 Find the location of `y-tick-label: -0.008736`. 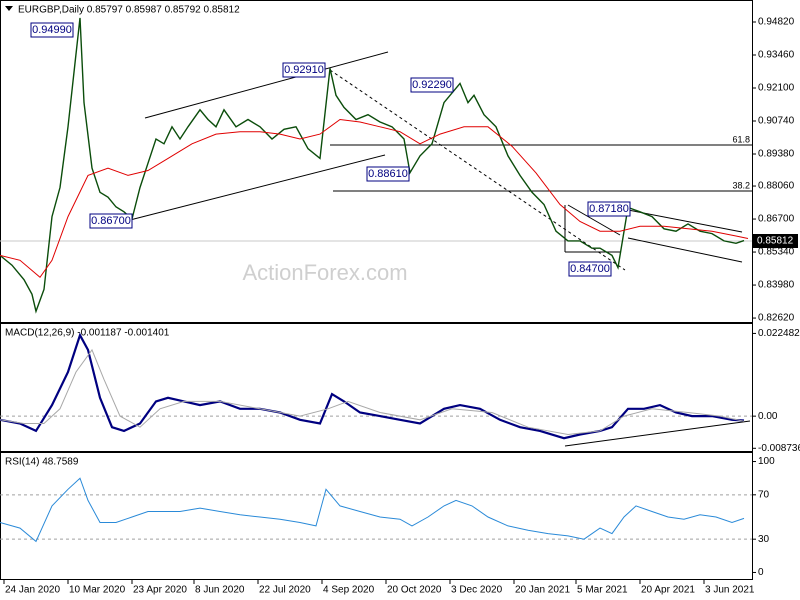

y-tick-label: -0.008736 is located at coordinates (779, 448).